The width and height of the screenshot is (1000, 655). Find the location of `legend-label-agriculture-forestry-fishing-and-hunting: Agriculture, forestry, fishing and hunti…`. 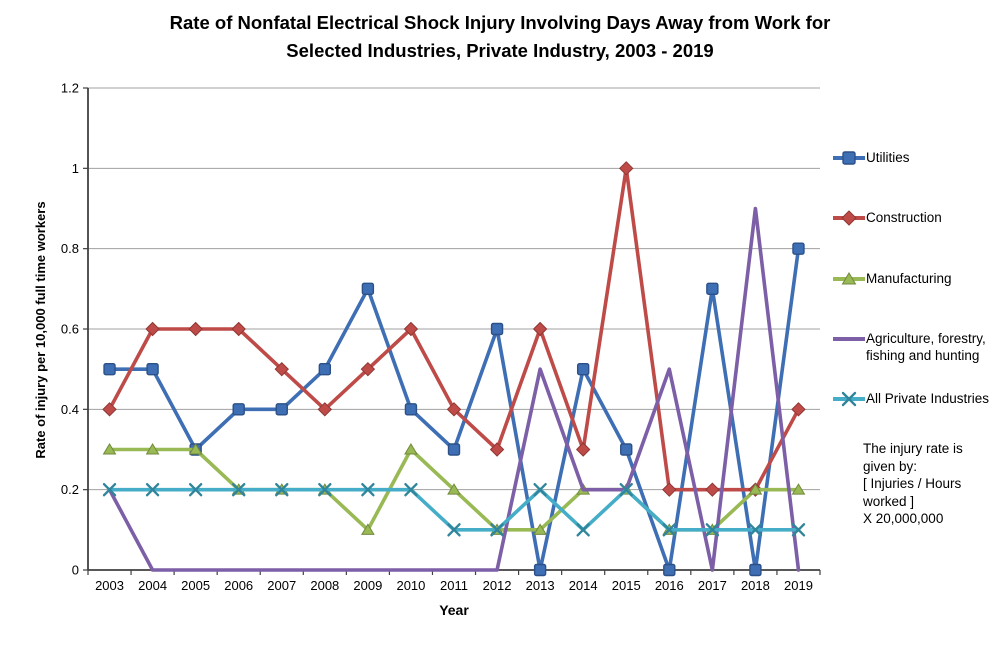

legend-label-agriculture-forestry-fishing-and-hunting: Agriculture, forestry, fishing and hunti… is located at coordinates (926, 347).